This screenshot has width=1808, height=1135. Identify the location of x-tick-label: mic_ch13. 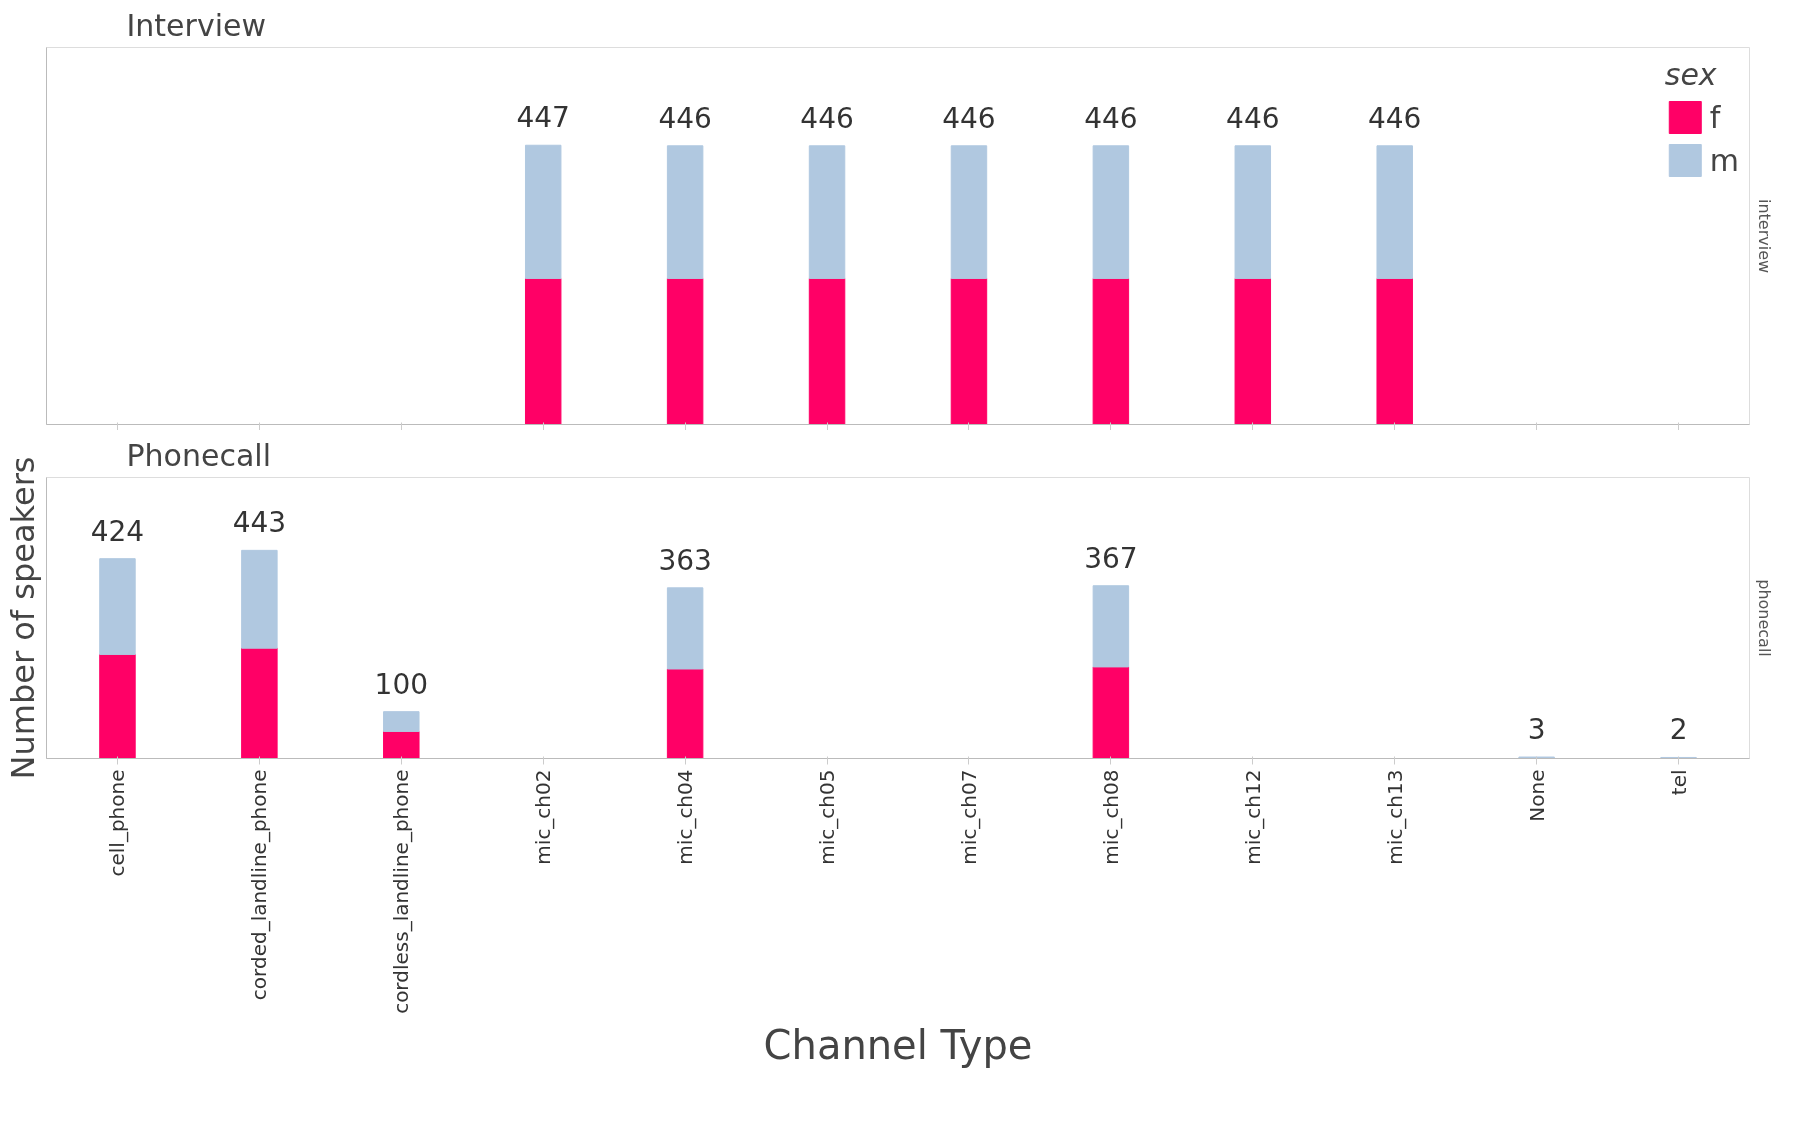
(1394, 817).